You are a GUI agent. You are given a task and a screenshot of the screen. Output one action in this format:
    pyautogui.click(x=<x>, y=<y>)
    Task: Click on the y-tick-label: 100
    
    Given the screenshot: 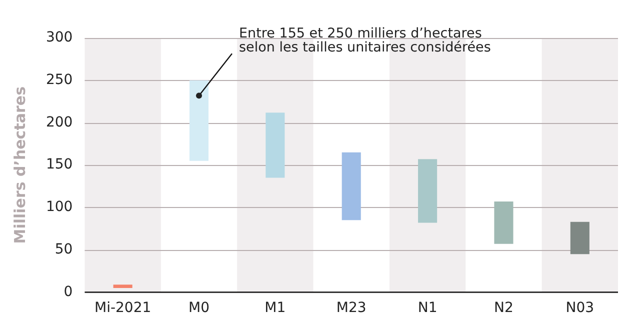 What is the action you would take?
    pyautogui.click(x=59, y=207)
    